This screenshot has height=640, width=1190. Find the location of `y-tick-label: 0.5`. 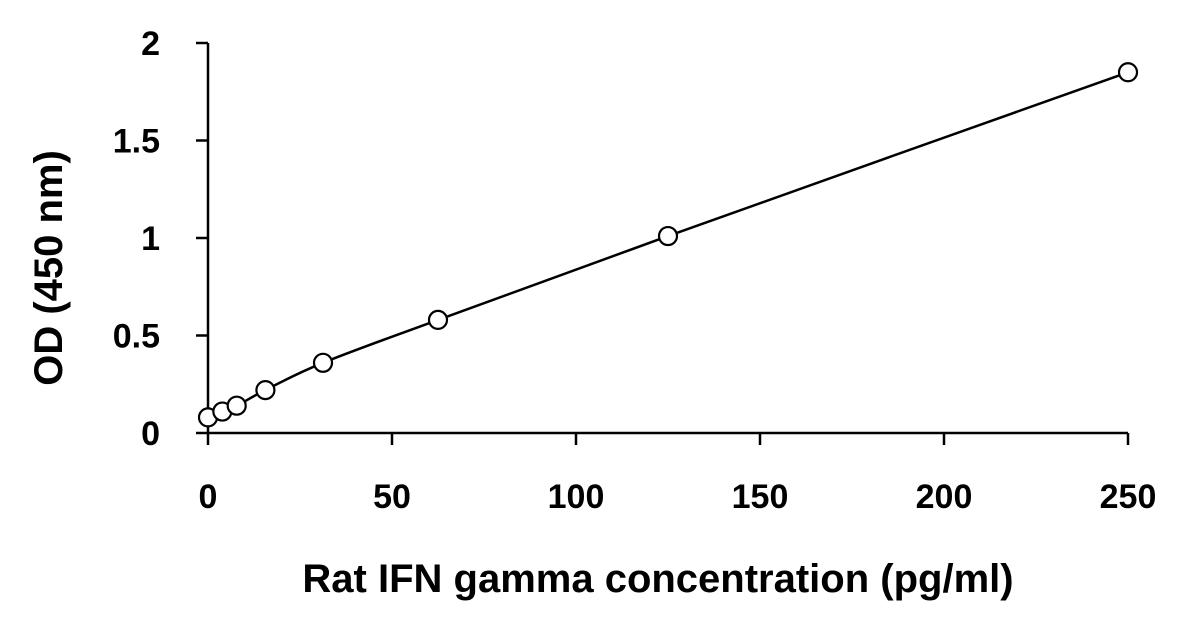

y-tick-label: 0.5 is located at coordinates (136, 337).